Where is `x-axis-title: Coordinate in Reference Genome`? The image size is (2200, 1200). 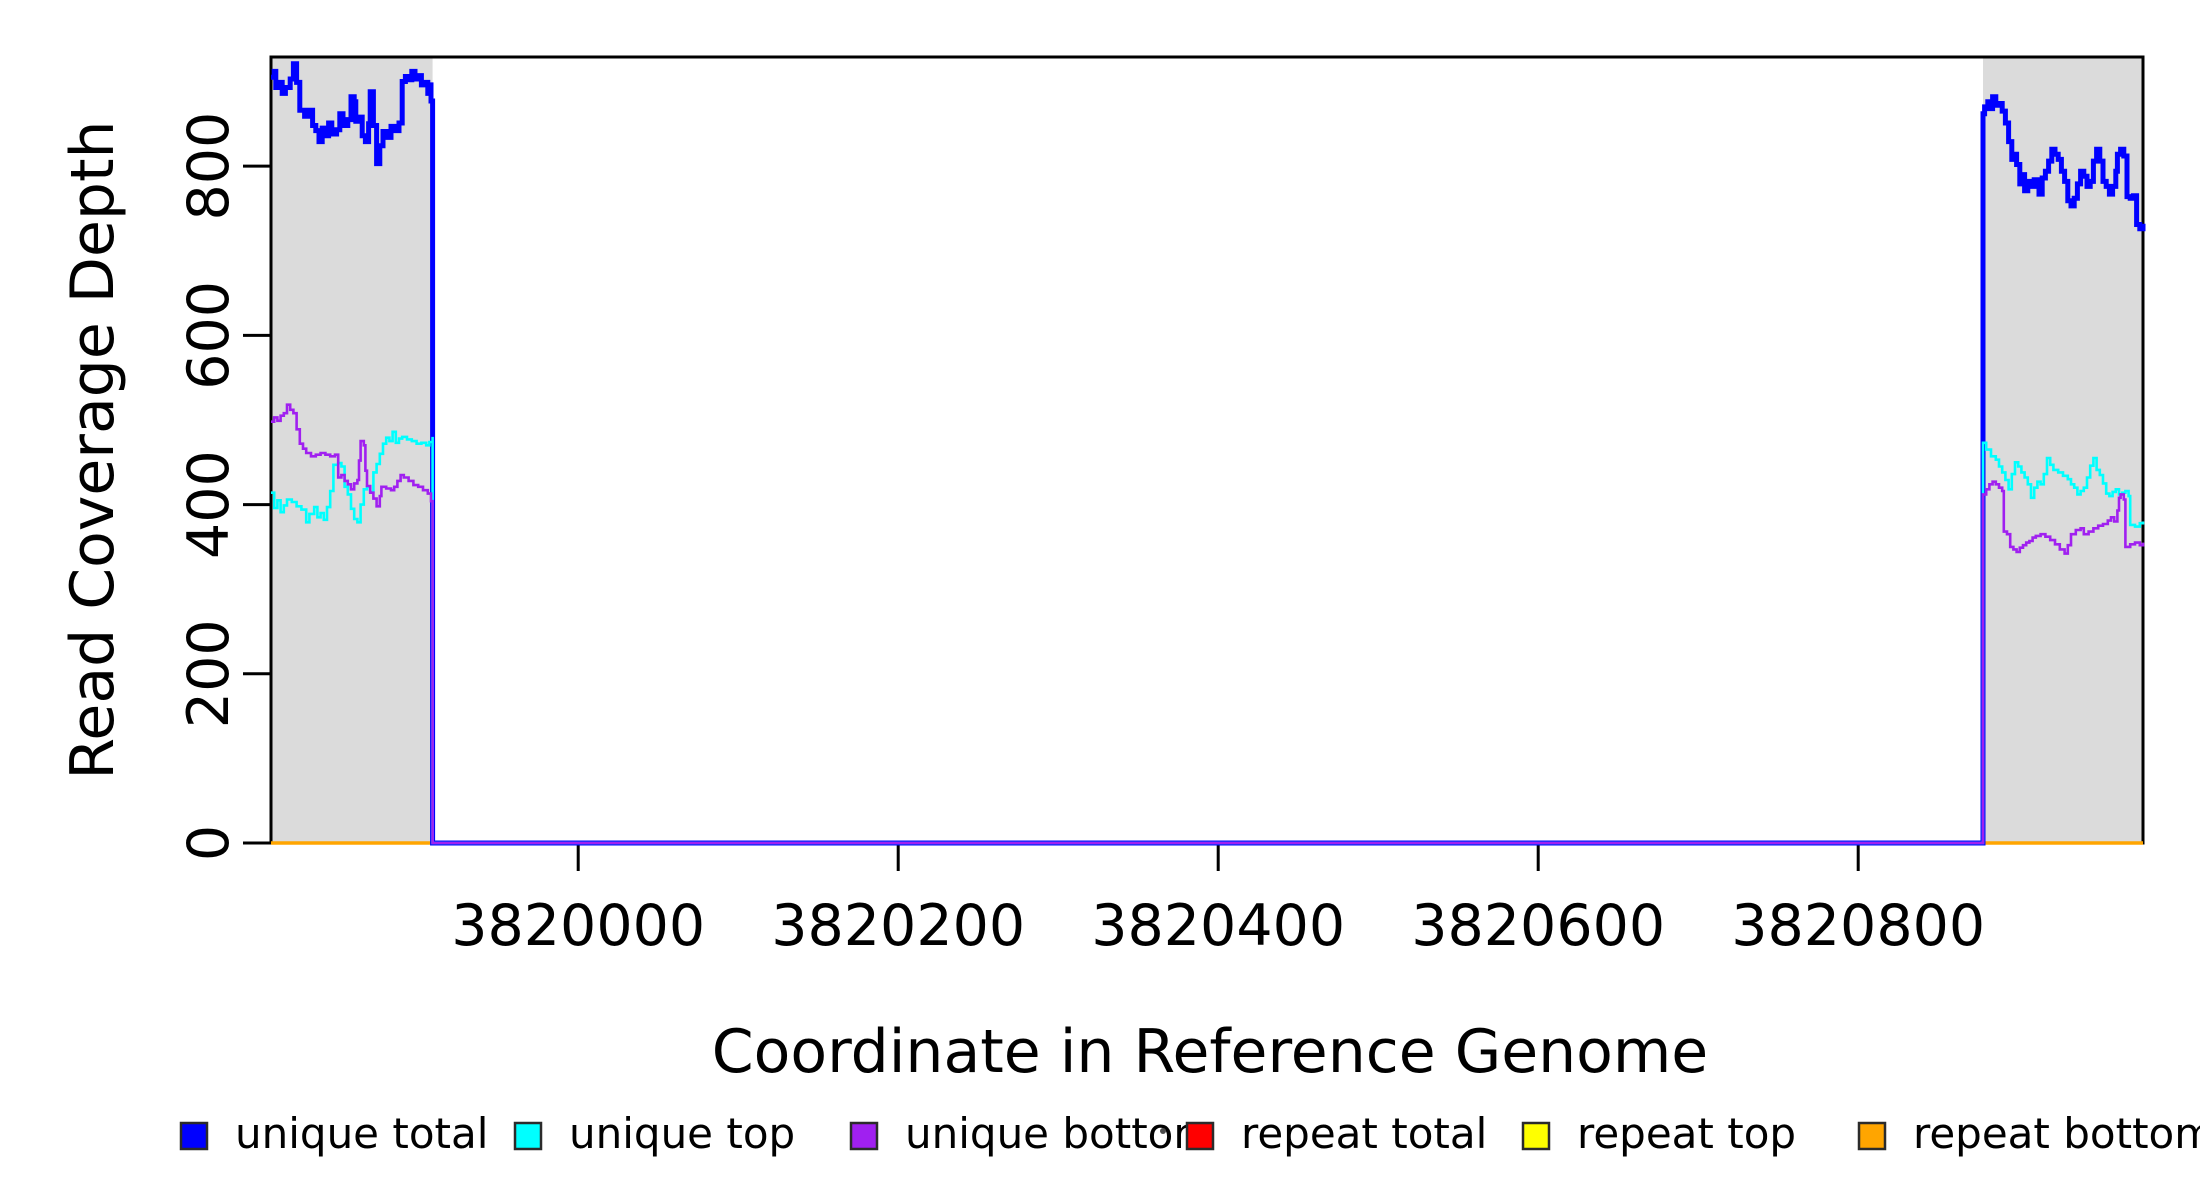 x-axis-title: Coordinate in Reference Genome is located at coordinates (1210, 1052).